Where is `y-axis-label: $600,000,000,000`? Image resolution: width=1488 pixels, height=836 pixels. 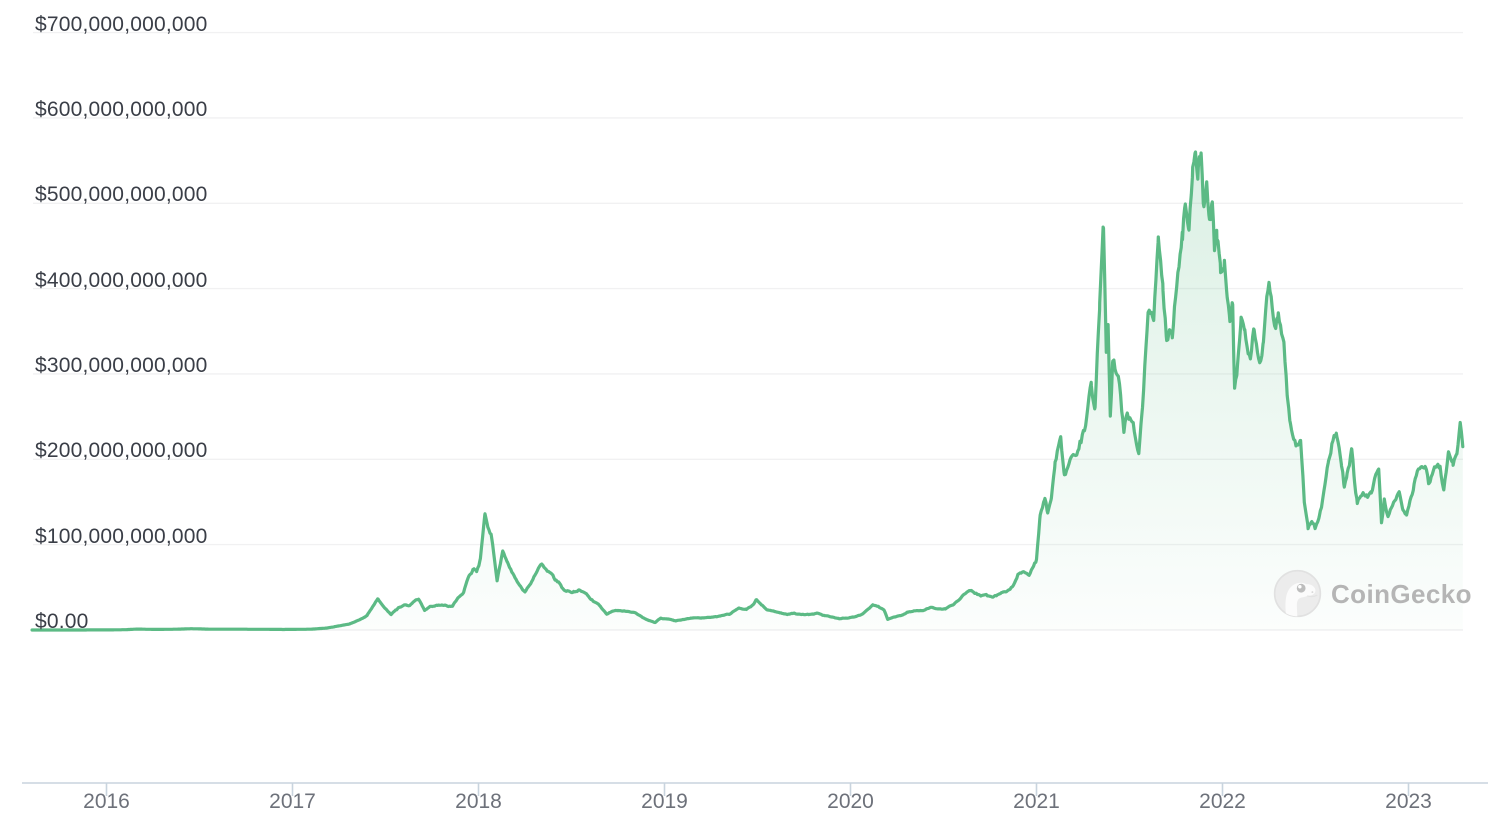
y-axis-label: $600,000,000,000 is located at coordinates (121, 109).